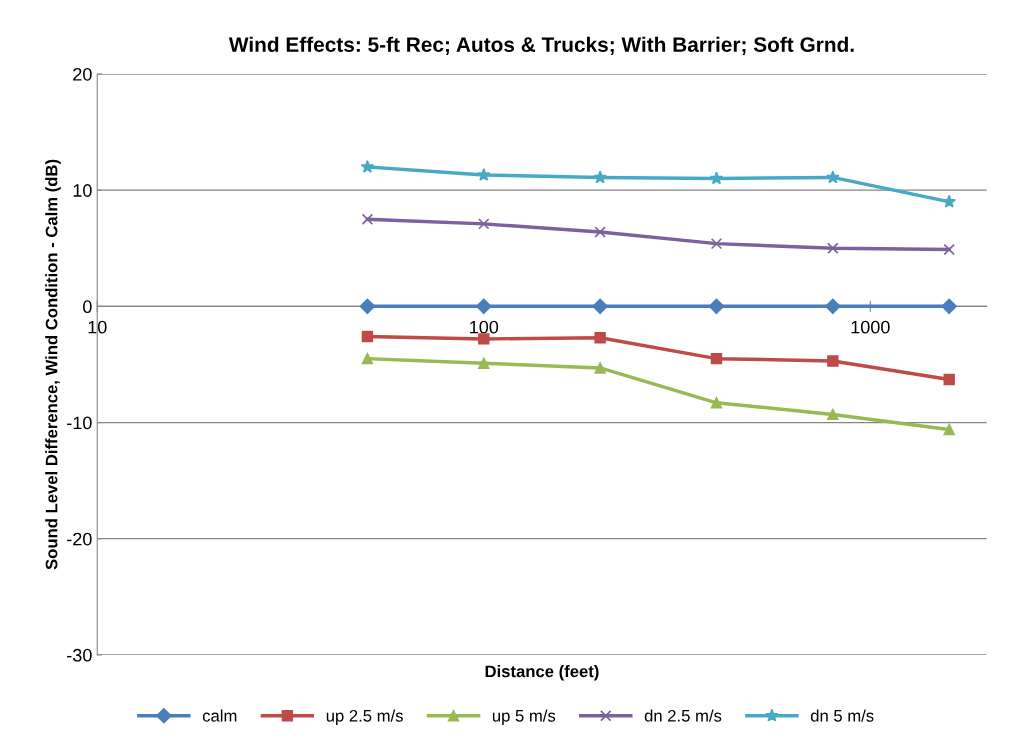 This screenshot has width=1013, height=740. I want to click on y-tick-label: -10, so click(79, 423).